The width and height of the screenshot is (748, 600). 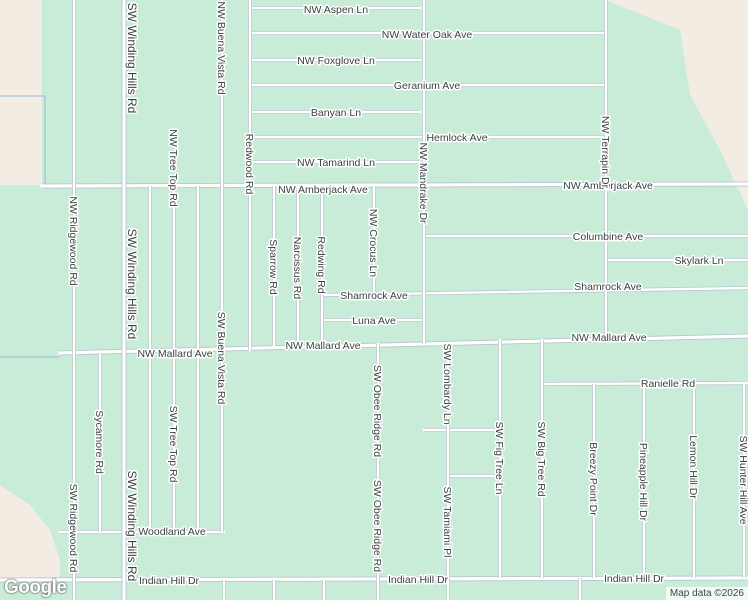 I want to click on label-lemon-hill-dr: Lemon Hill Dr, so click(x=693, y=467).